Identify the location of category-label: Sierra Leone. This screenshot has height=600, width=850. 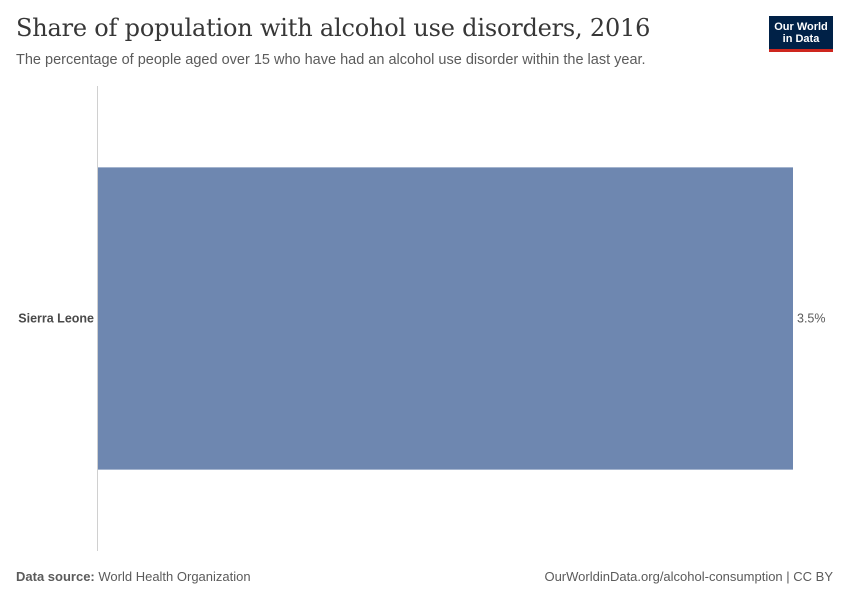
(56, 319).